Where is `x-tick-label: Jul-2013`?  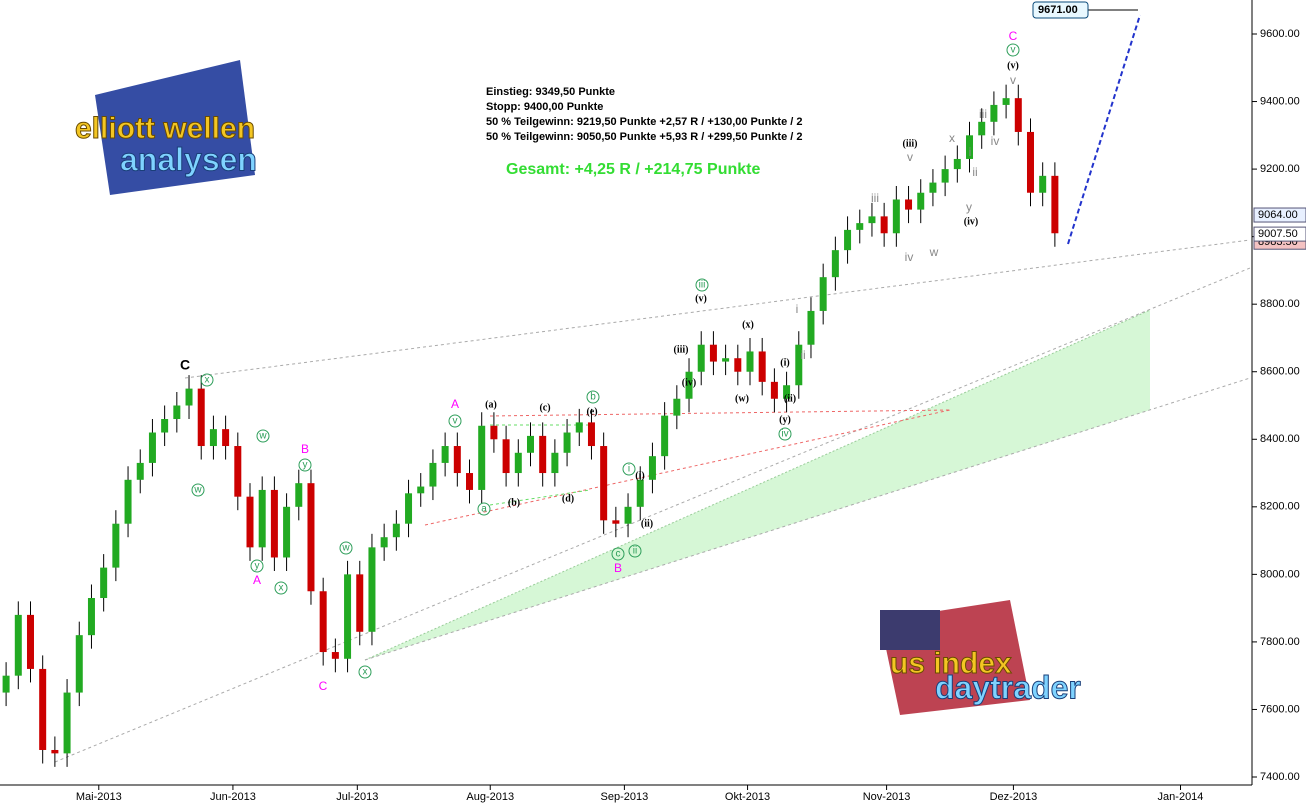
x-tick-label: Jul-2013 is located at coordinates (357, 797).